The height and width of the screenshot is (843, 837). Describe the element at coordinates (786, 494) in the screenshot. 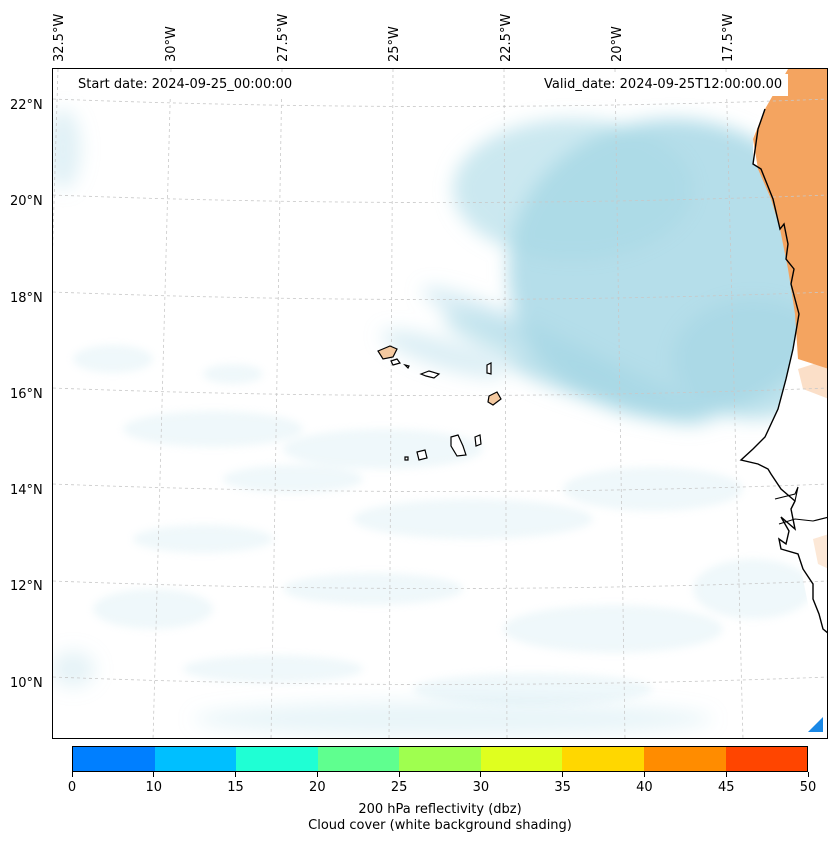

I see `gambia-border` at that location.